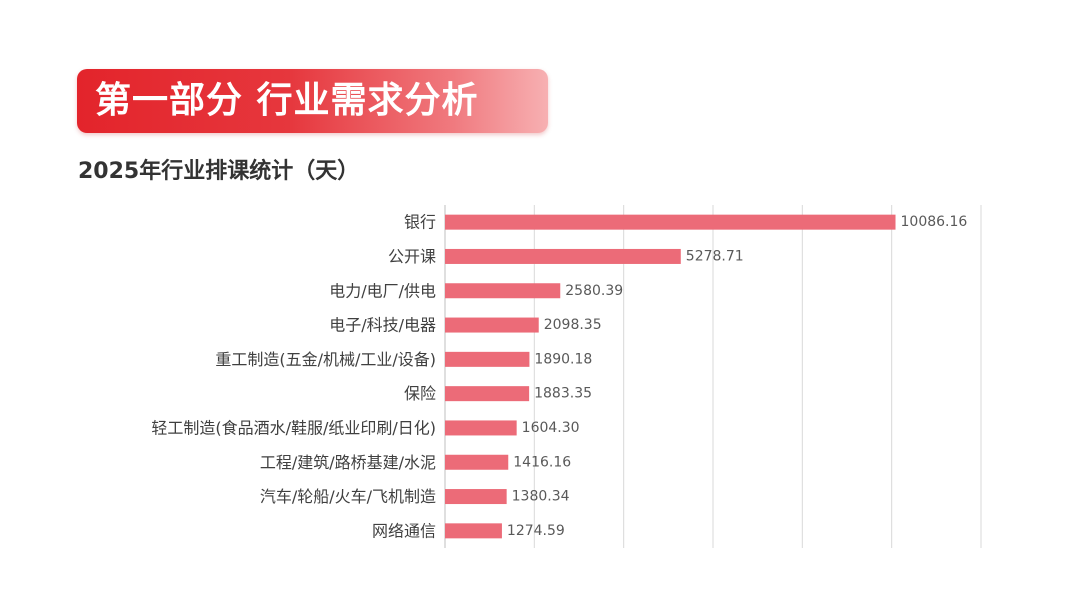  What do you see at coordinates (382, 325) in the screenshot?
I see `category-label: 电子/科技/电器` at bounding box center [382, 325].